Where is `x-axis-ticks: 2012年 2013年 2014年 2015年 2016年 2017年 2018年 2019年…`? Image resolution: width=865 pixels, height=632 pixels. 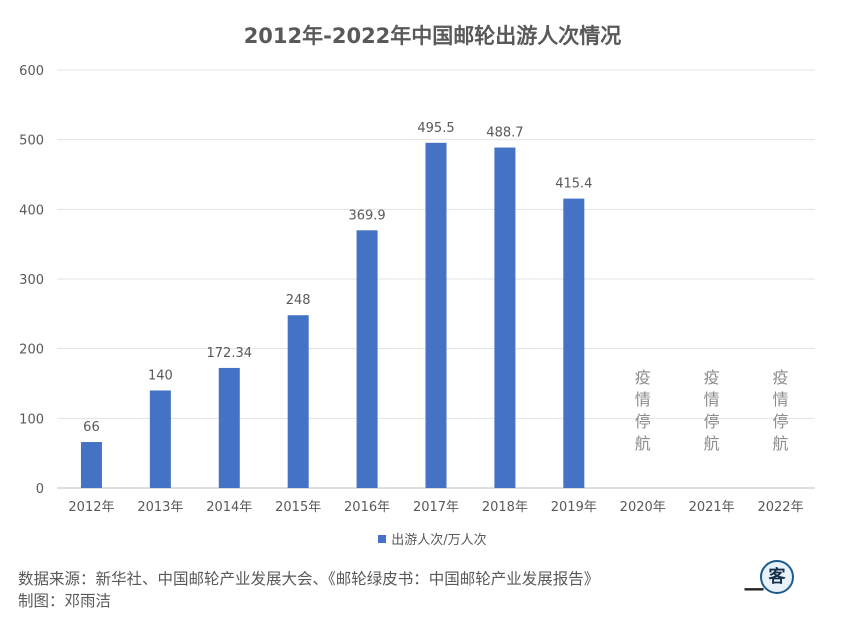
x-axis-ticks: 2012年 2013年 2014年 2015年 2016年 2017年 2018年 2019年… is located at coordinates (435, 507).